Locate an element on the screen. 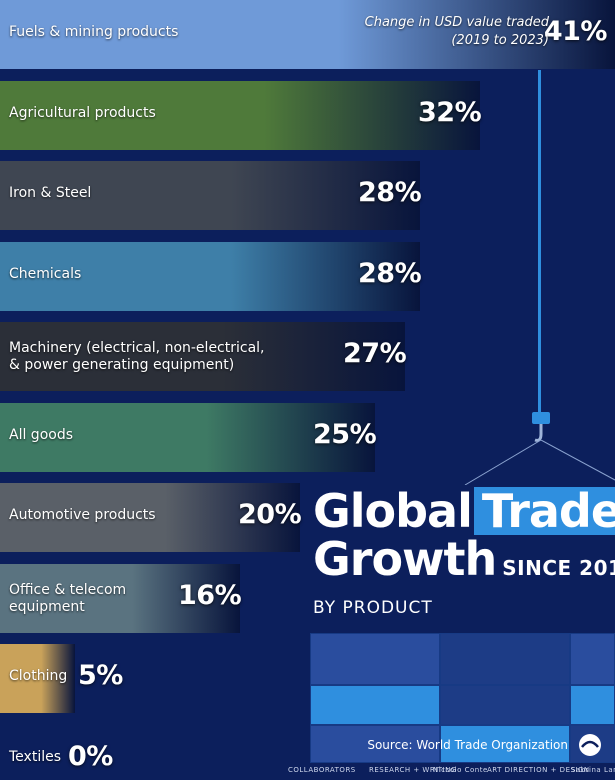 This screenshot has width=615, height=780. footer-collaborators: COLLABORATORS is located at coordinates (322, 770).